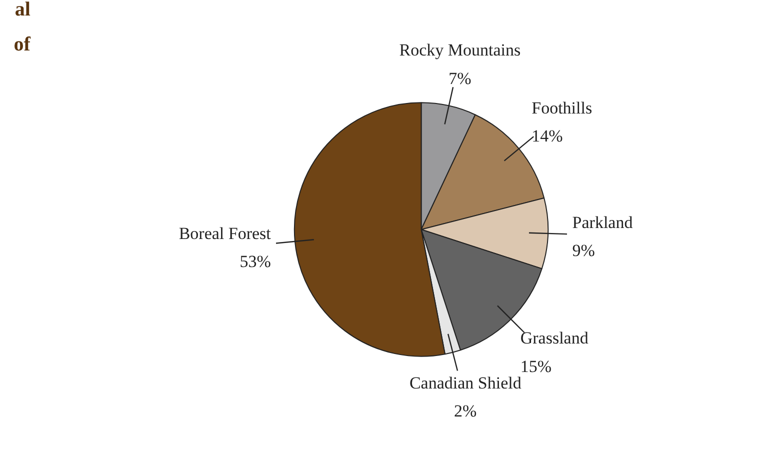  Describe the element at coordinates (465, 383) in the screenshot. I see `slice-label: Canadian Shield` at that location.